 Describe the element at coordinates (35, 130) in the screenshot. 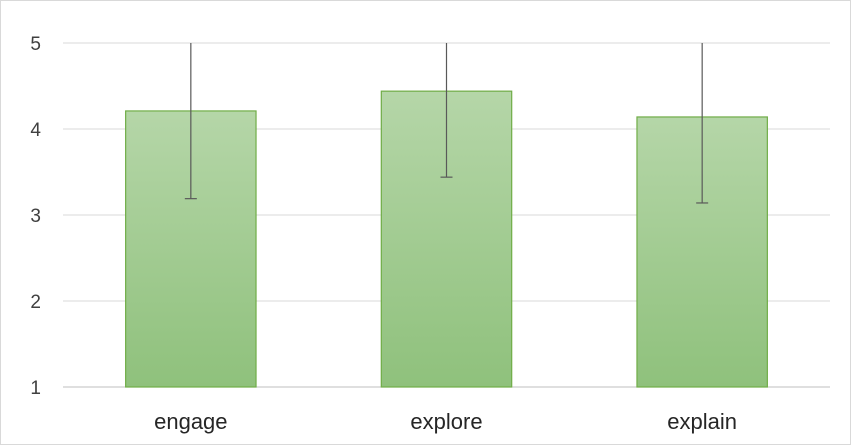

I see `y-tick-label-4: 4` at that location.